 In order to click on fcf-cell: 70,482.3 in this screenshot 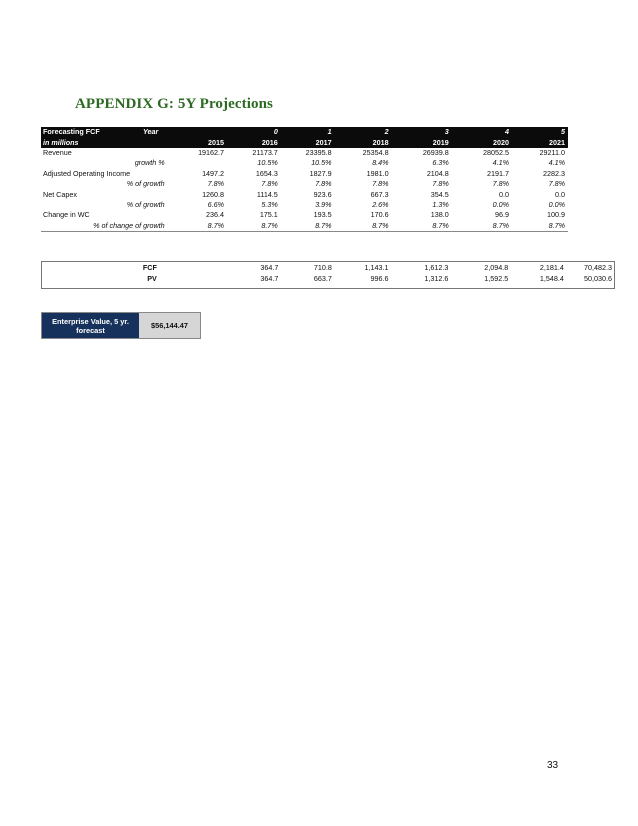, I will do `click(598, 267)`.